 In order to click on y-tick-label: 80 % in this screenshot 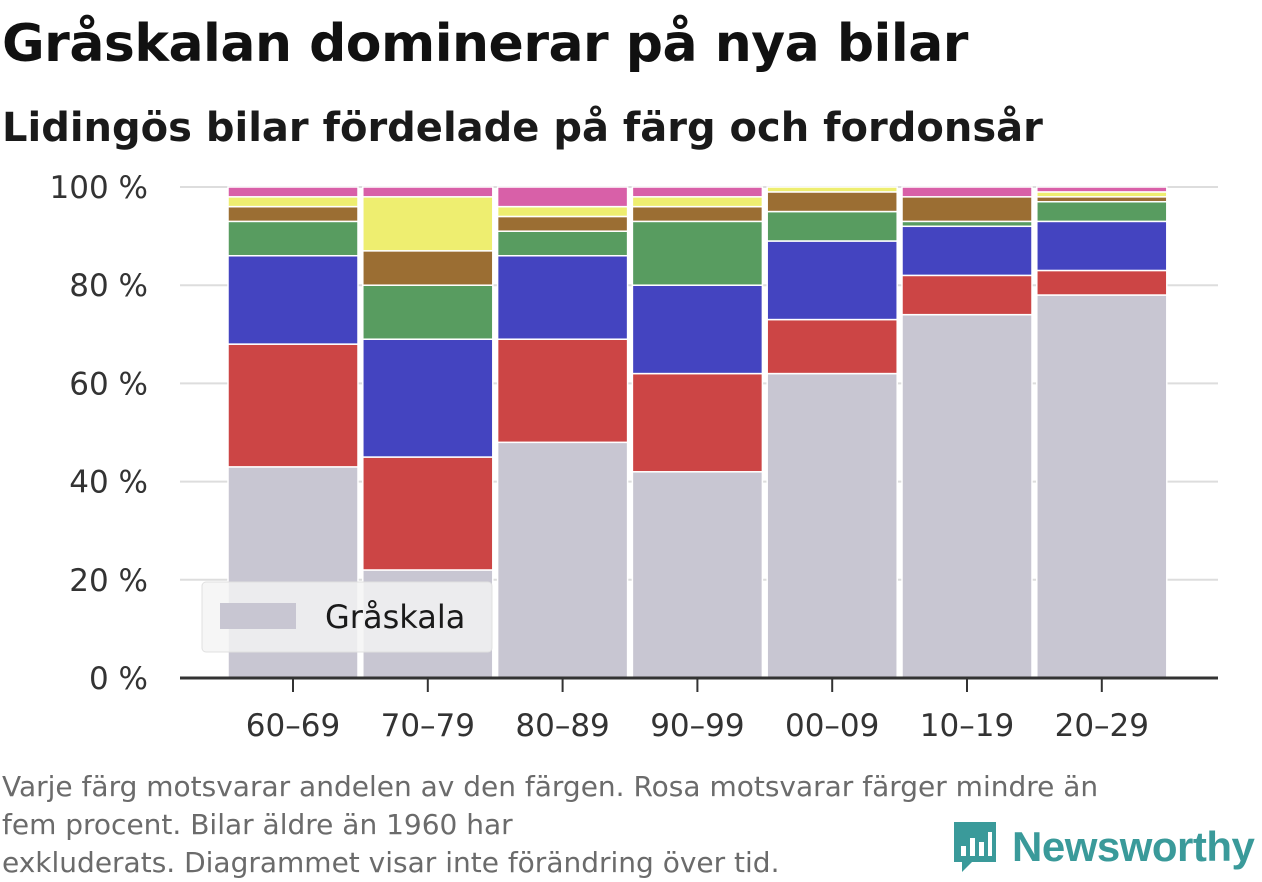, I will do `click(108, 286)`.